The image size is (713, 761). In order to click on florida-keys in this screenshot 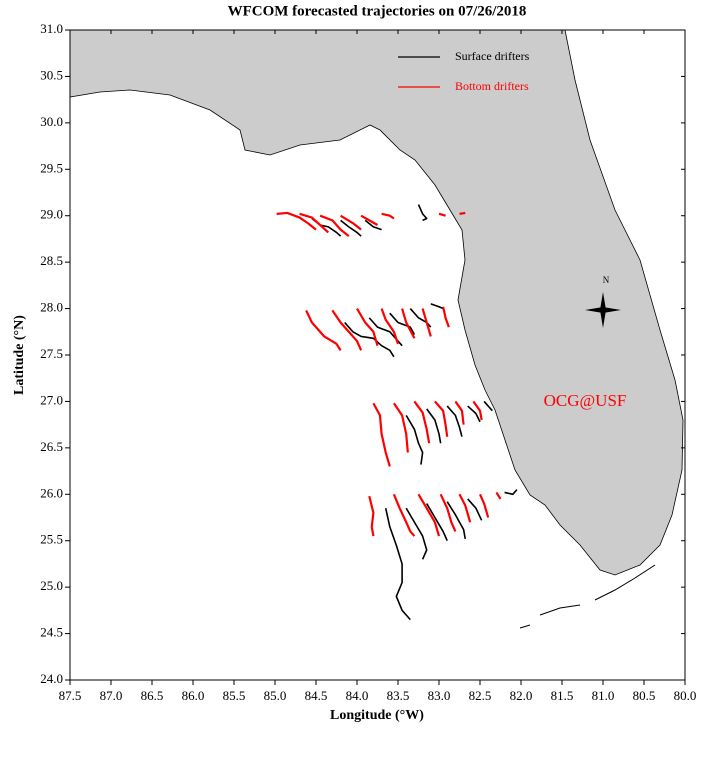, I will do `click(587, 596)`.